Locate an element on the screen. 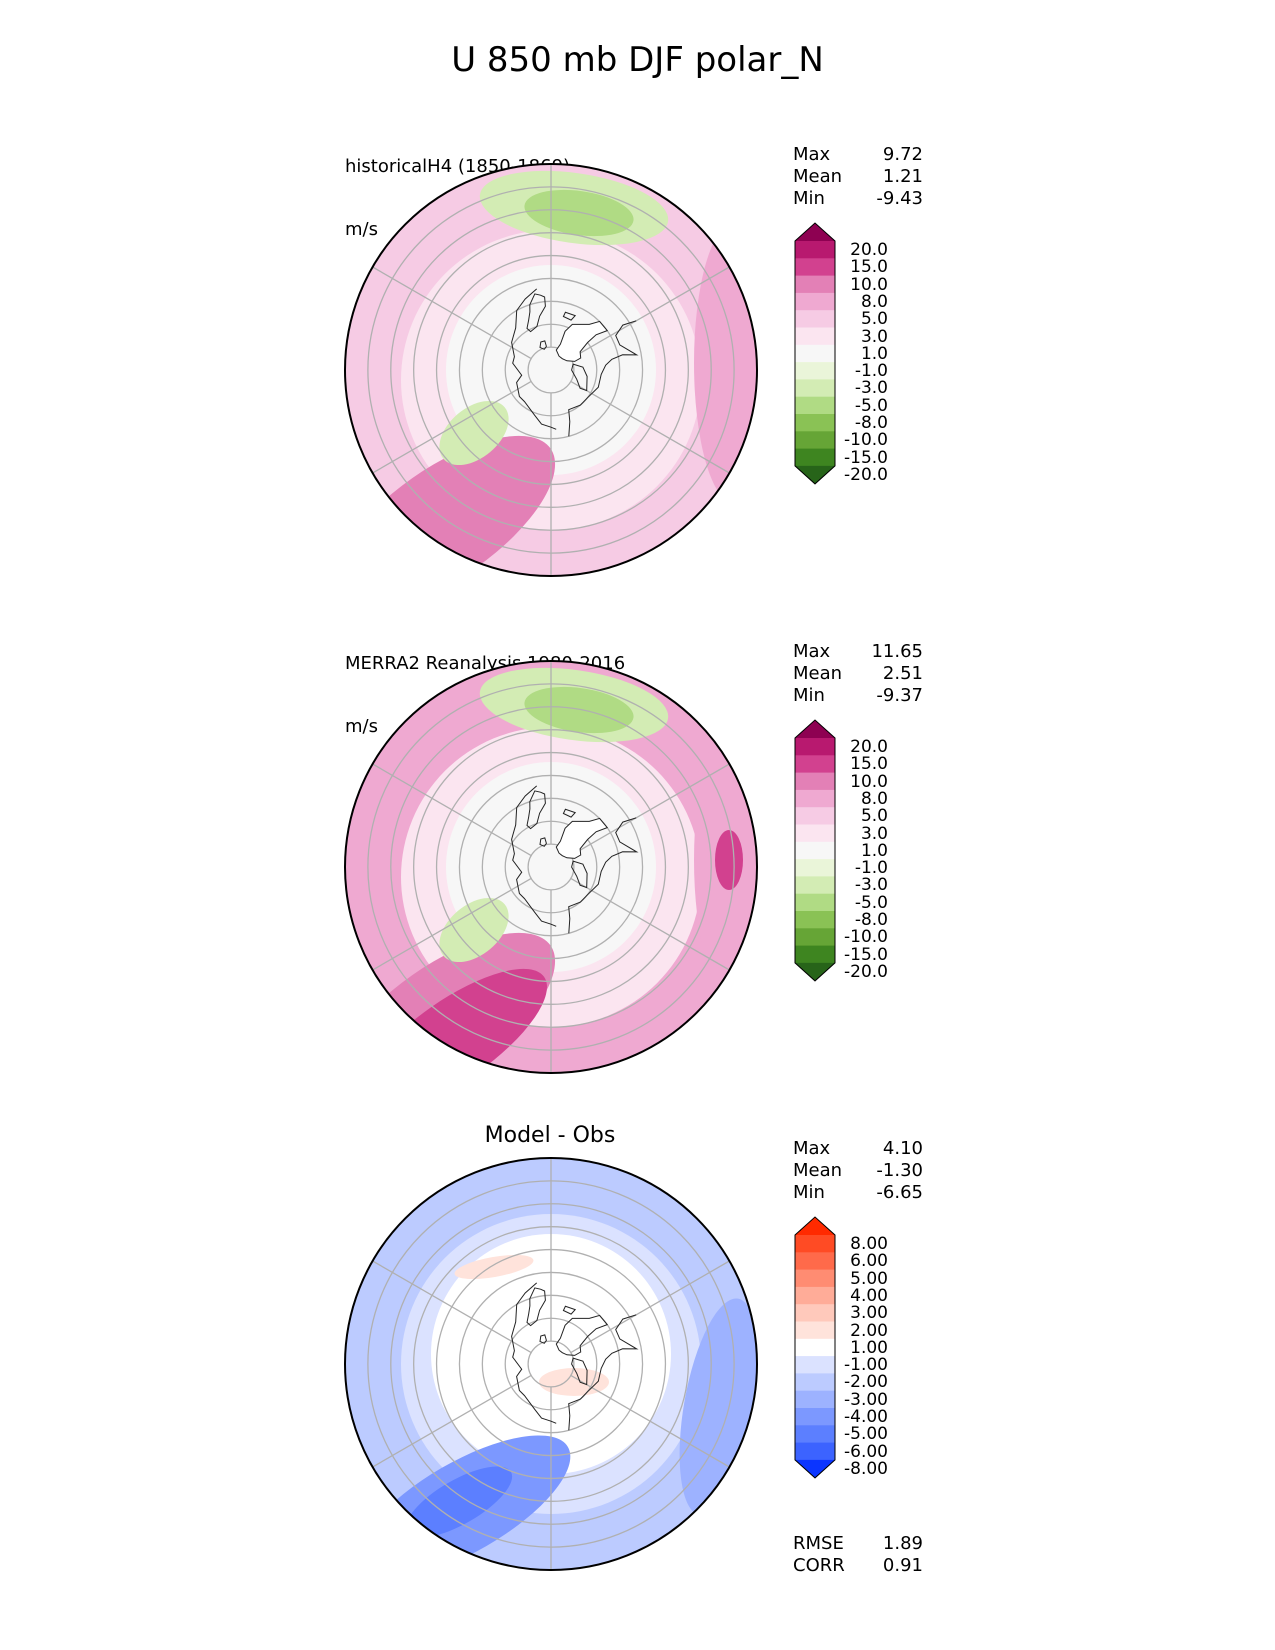 This screenshot has height=1650, width=1275. rmse-value: 1.89 is located at coordinates (902, 1543).